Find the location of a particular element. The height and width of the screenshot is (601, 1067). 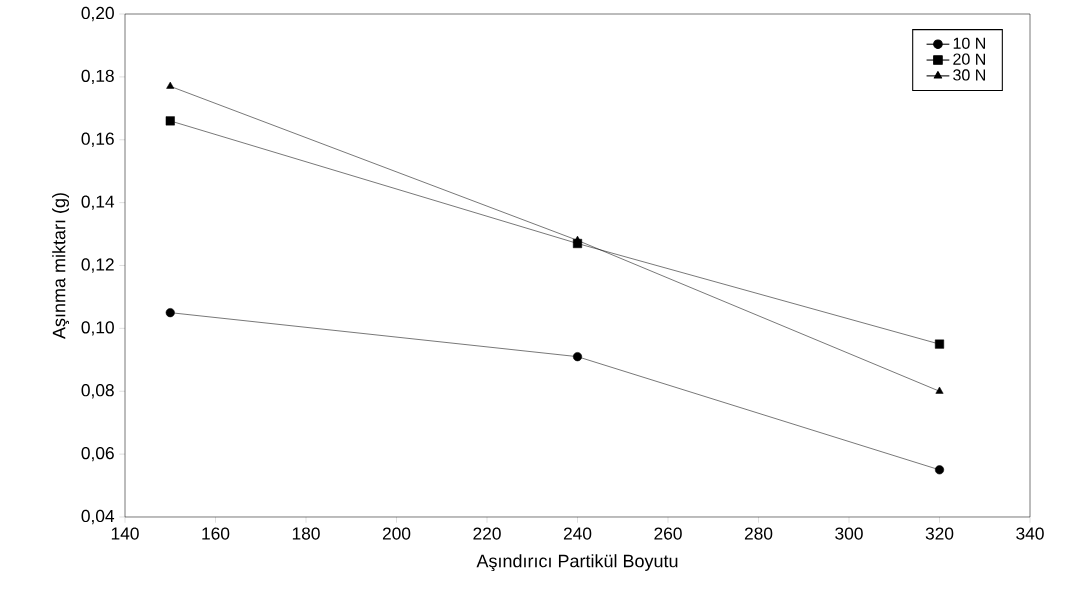

x-tick-label: 320 is located at coordinates (939, 533).